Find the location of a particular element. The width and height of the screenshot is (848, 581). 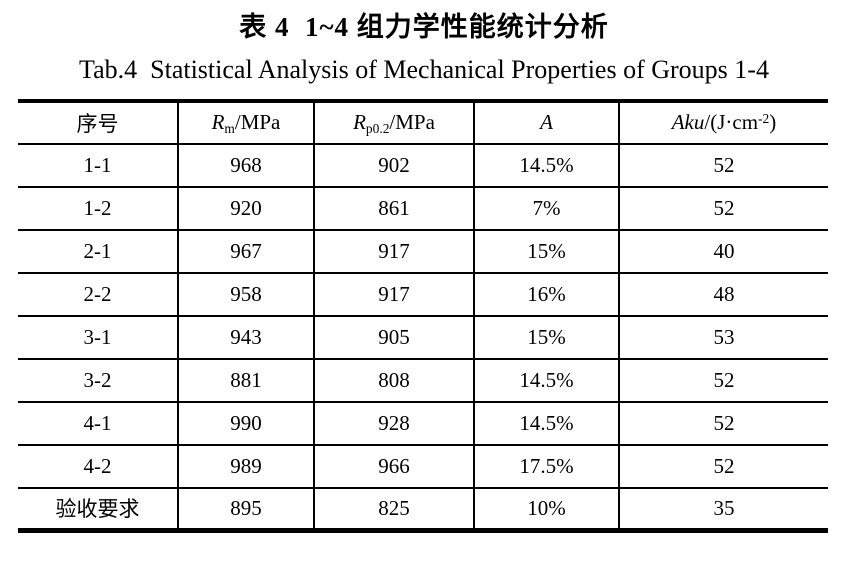

table-row: 2-1 967 917 15% 40 is located at coordinates (423, 251).